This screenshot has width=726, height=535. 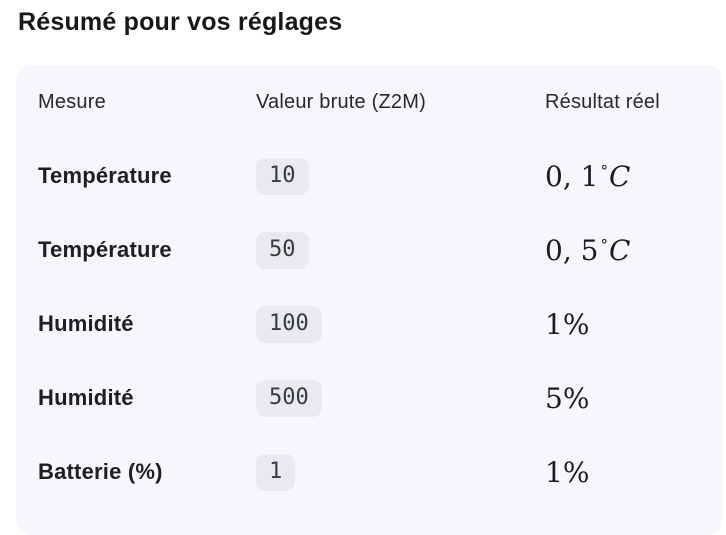 What do you see at coordinates (341, 101) in the screenshot?
I see `header-cell-raw-value: Valeur brute (Z2M)` at bounding box center [341, 101].